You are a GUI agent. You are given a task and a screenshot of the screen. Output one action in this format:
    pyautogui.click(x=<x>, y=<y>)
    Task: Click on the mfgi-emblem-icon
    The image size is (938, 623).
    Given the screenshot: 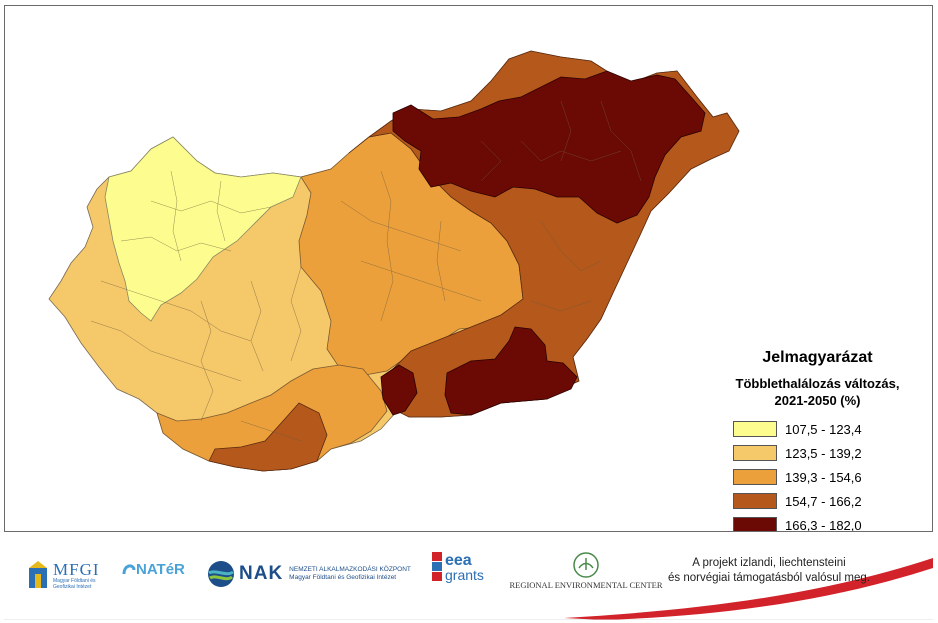 What is the action you would take?
    pyautogui.click(x=38, y=574)
    